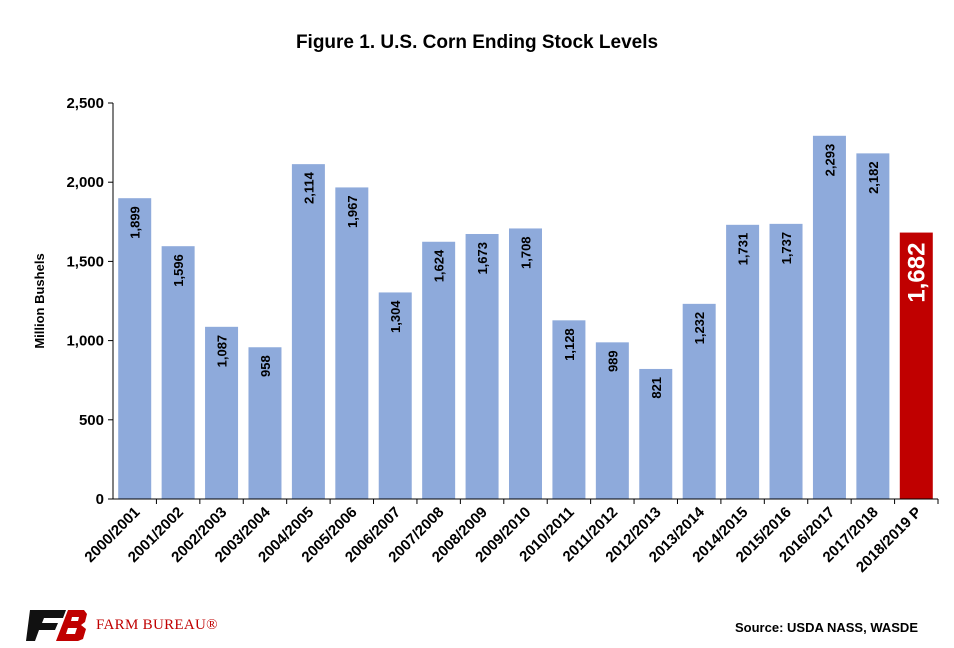  Describe the element at coordinates (85, 261) in the screenshot. I see `y-tick-label: 1,500` at that location.